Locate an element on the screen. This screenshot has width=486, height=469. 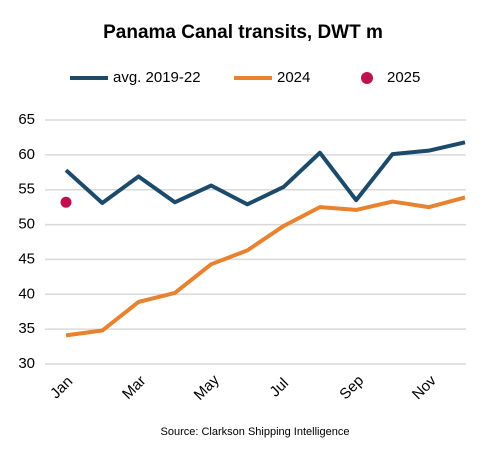
y-tick-label: 65 is located at coordinates (26, 119).